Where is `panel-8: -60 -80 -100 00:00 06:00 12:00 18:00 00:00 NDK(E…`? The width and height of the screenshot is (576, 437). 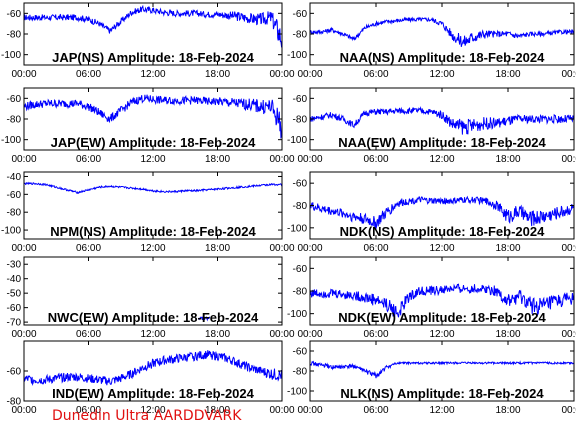
panel-8: -60 -80 -100 00:00 06:00 12:00 18:00 00:00 NDK(E… is located at coordinates (431, 298).